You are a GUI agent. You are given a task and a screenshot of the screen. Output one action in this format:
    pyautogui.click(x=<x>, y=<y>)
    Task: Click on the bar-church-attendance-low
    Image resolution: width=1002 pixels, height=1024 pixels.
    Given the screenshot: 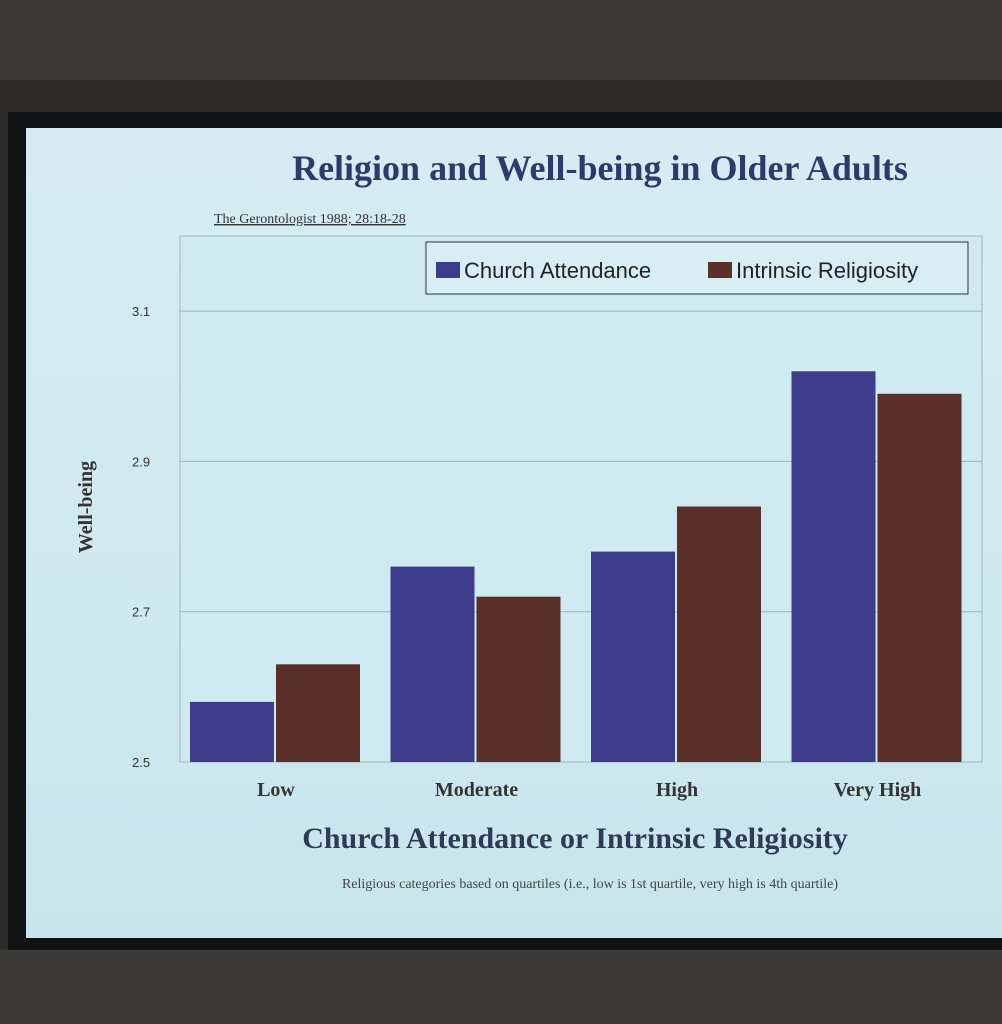 What is the action you would take?
    pyautogui.click(x=232, y=731)
    